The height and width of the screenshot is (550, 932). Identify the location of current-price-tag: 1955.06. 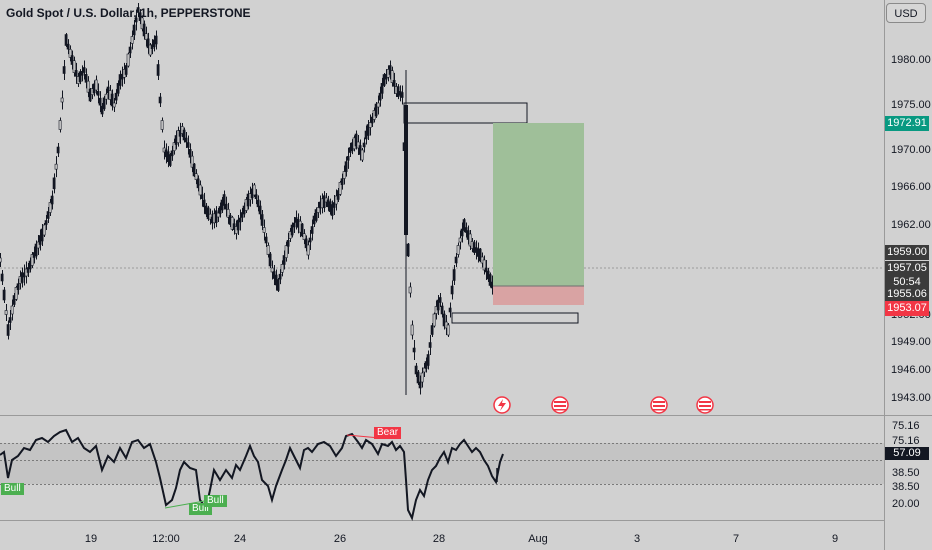
(907, 294).